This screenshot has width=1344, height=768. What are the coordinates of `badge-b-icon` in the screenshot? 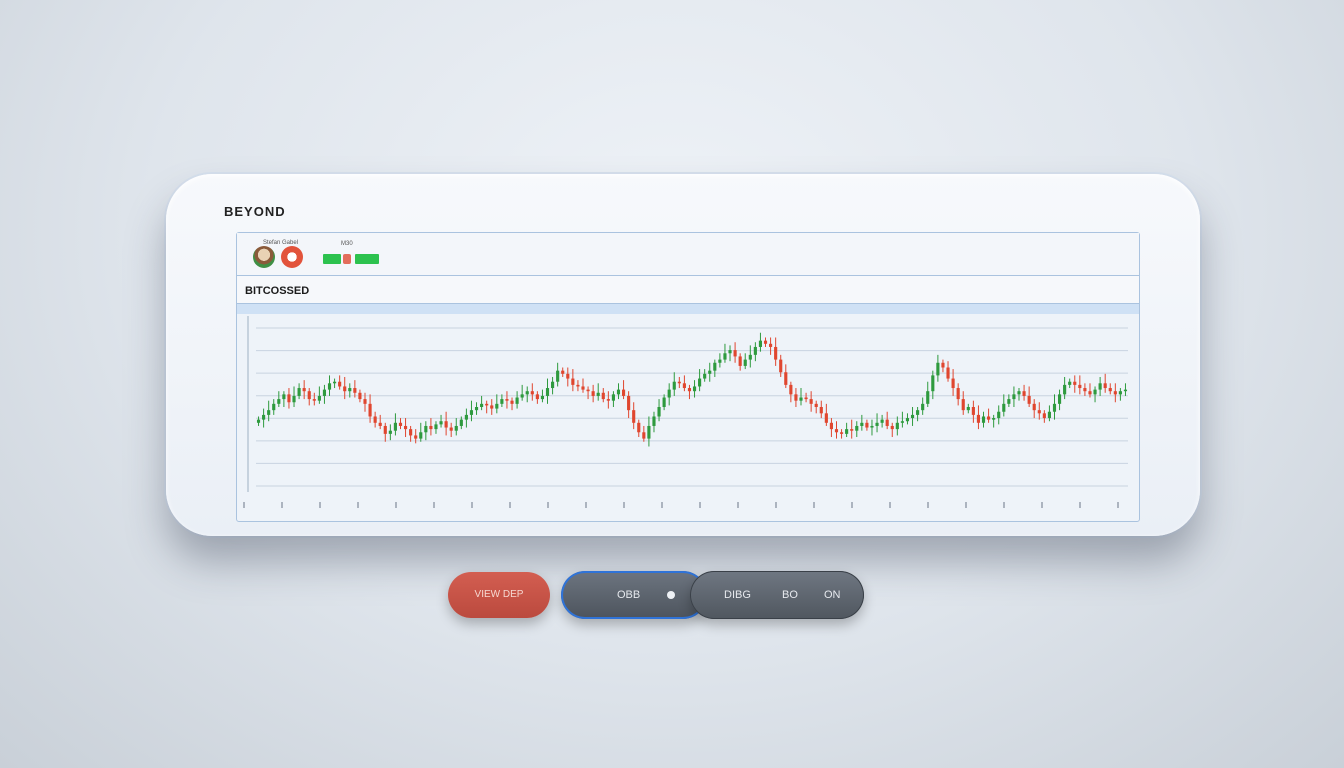 It's located at (347, 259).